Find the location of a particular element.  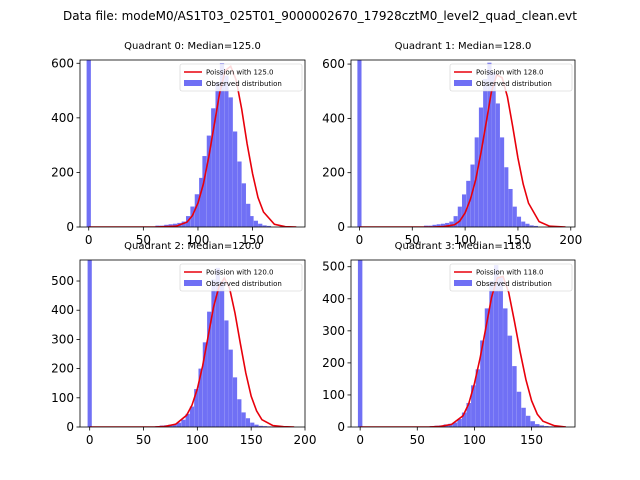

plot-area is located at coordinates (461, 143).